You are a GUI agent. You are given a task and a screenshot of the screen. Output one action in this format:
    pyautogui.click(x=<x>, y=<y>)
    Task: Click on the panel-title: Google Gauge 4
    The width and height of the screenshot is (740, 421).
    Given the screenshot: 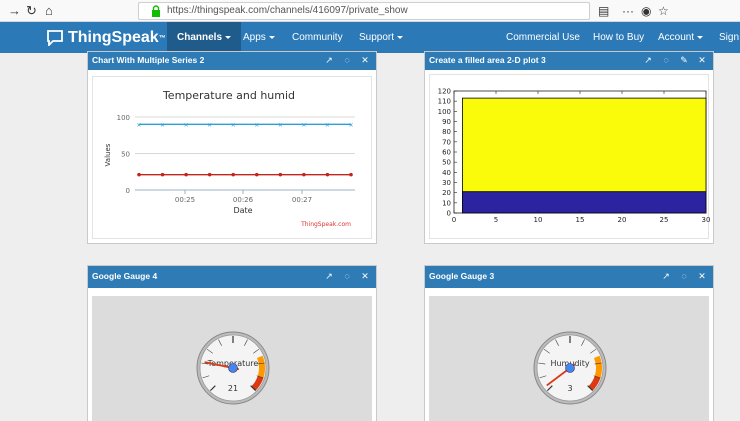 What is the action you would take?
    pyautogui.click(x=125, y=276)
    